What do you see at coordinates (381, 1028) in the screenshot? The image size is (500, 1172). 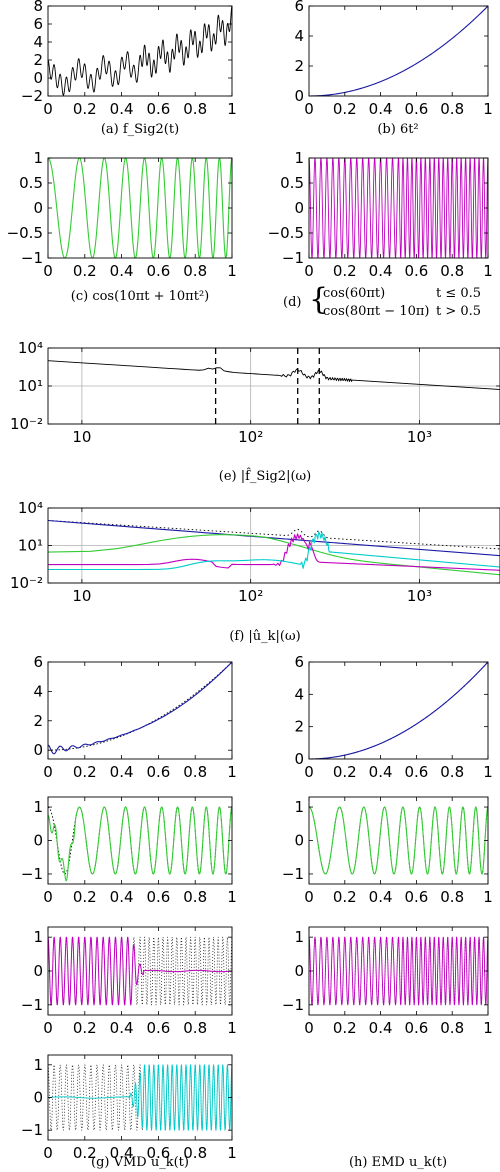 I see `x-tick-label-h3-2: 0.4` at bounding box center [381, 1028].